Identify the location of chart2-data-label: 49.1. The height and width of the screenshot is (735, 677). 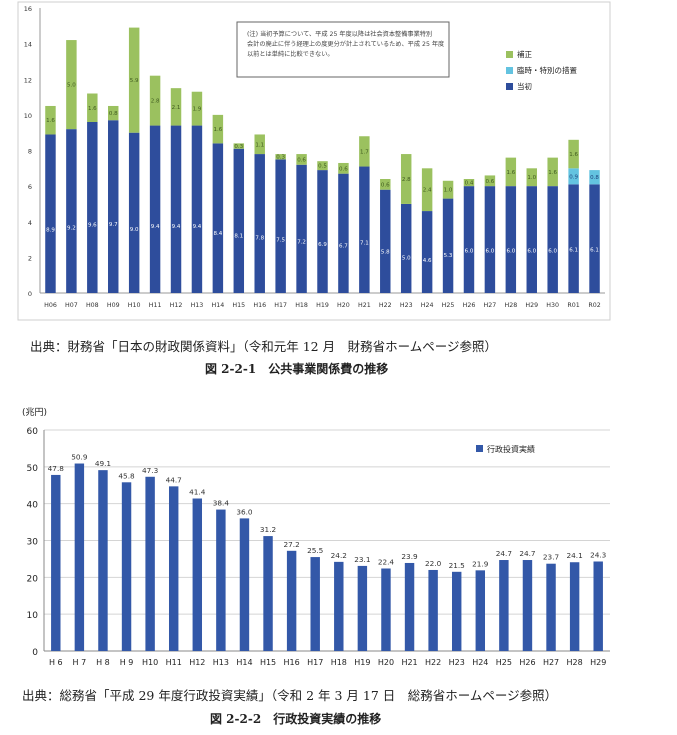
(103, 463).